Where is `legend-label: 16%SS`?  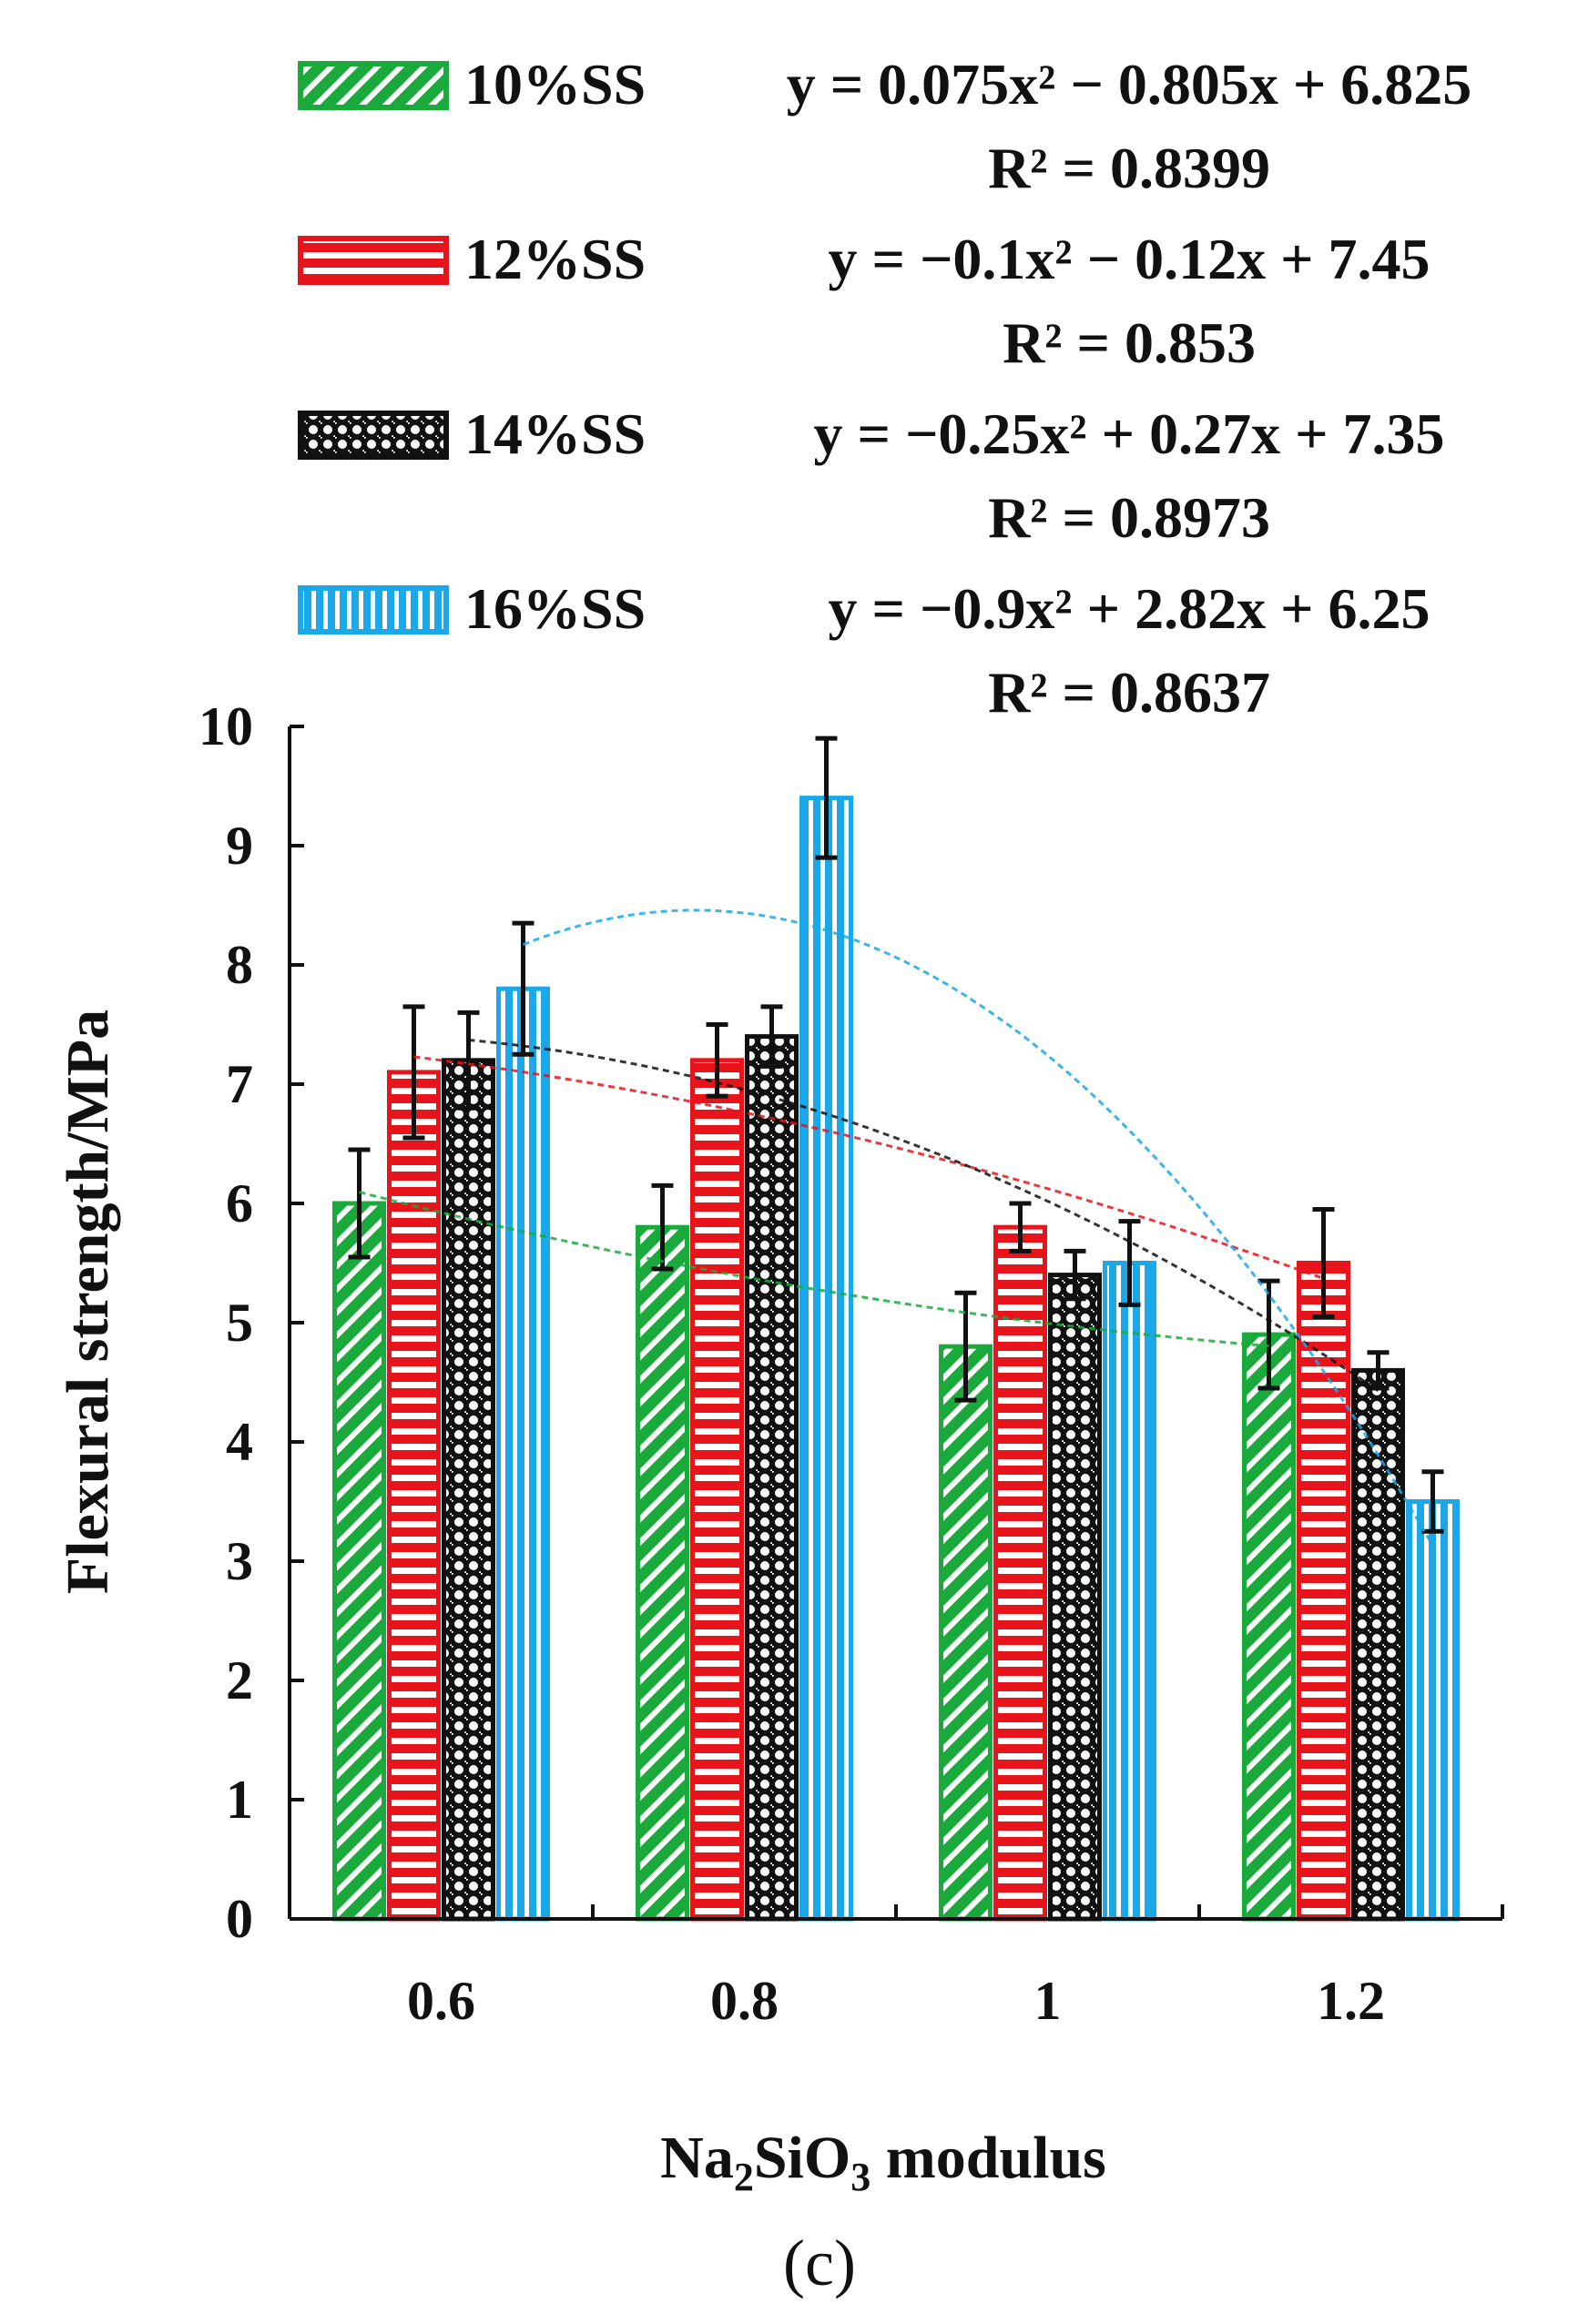 legend-label: 16%SS is located at coordinates (555, 608).